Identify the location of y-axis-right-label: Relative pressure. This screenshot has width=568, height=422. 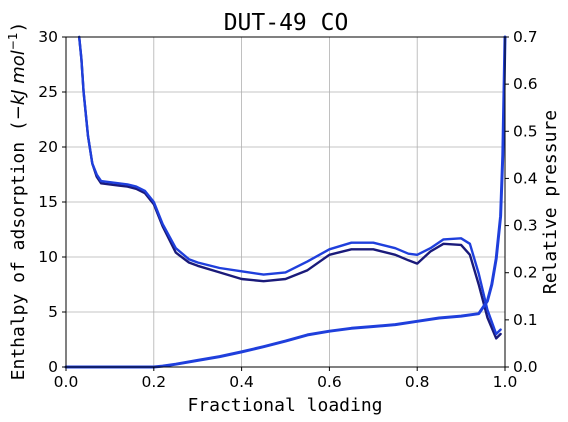
(550, 202).